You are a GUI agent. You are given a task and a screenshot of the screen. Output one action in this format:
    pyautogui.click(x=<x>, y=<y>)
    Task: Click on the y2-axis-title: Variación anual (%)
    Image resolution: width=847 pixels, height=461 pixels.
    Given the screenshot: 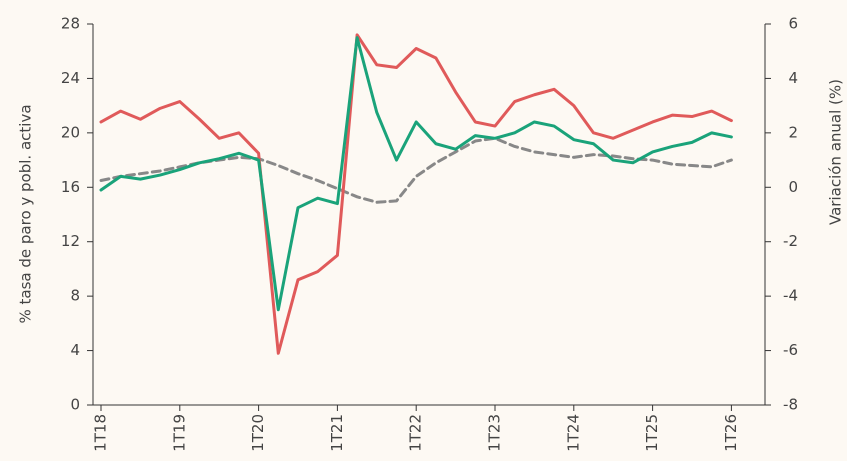 What is the action you would take?
    pyautogui.click(x=836, y=152)
    